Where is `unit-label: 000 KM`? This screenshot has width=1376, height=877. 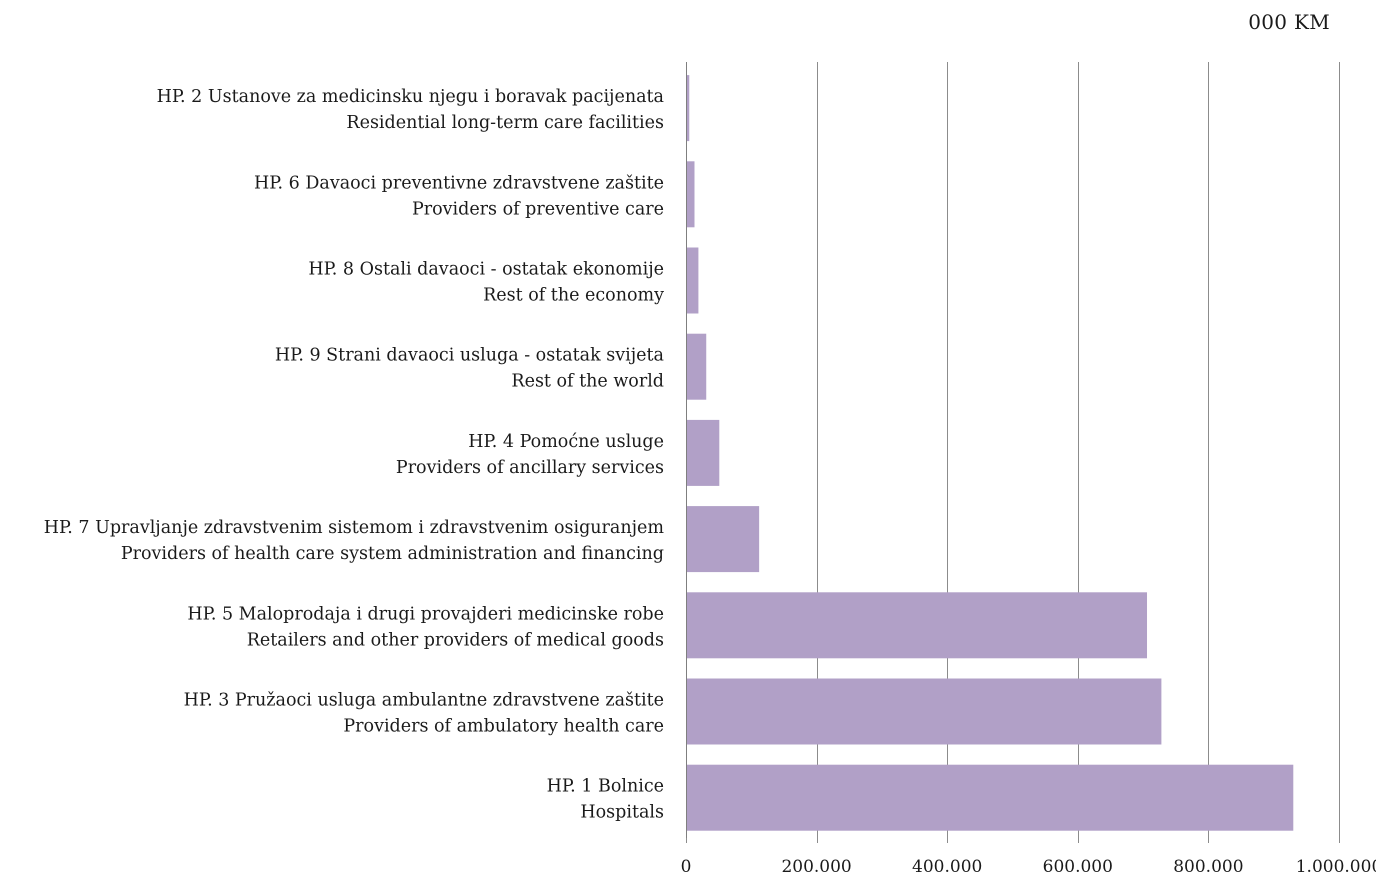 unit-label: 000 KM is located at coordinates (1289, 22).